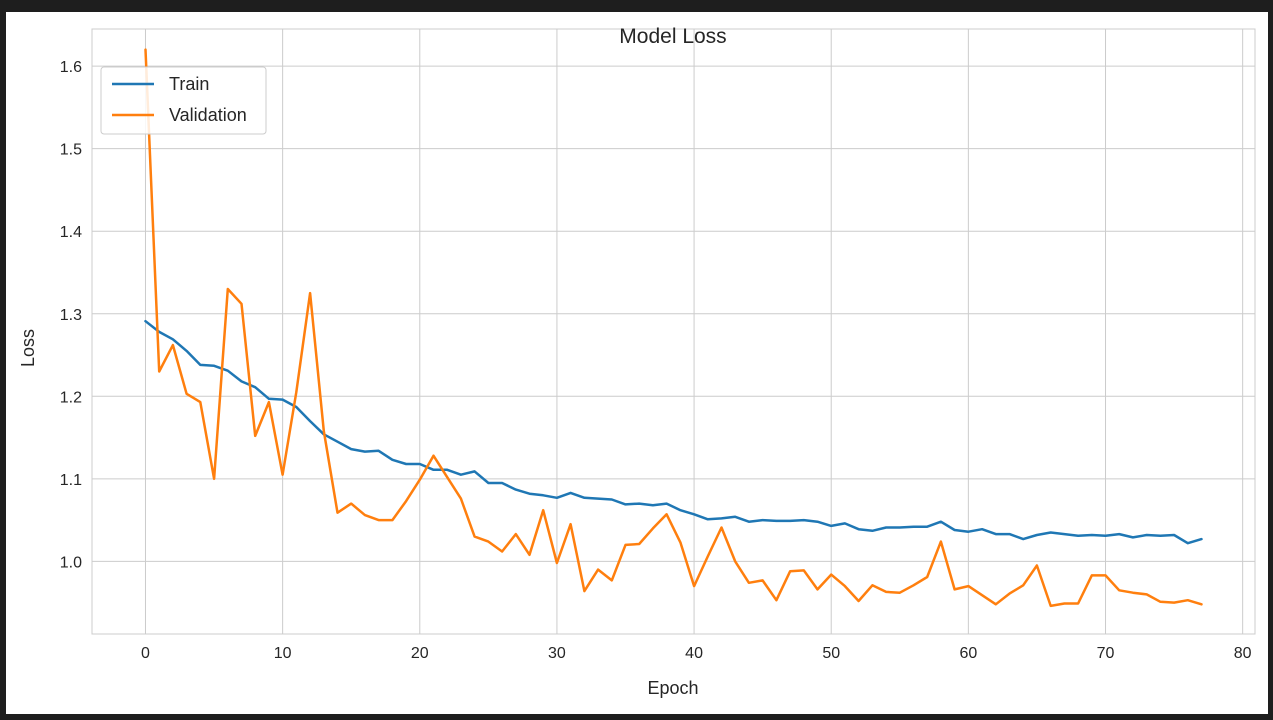 This screenshot has width=1273, height=720. Describe the element at coordinates (672, 36) in the screenshot. I see `chart-title: Model Loss` at that location.